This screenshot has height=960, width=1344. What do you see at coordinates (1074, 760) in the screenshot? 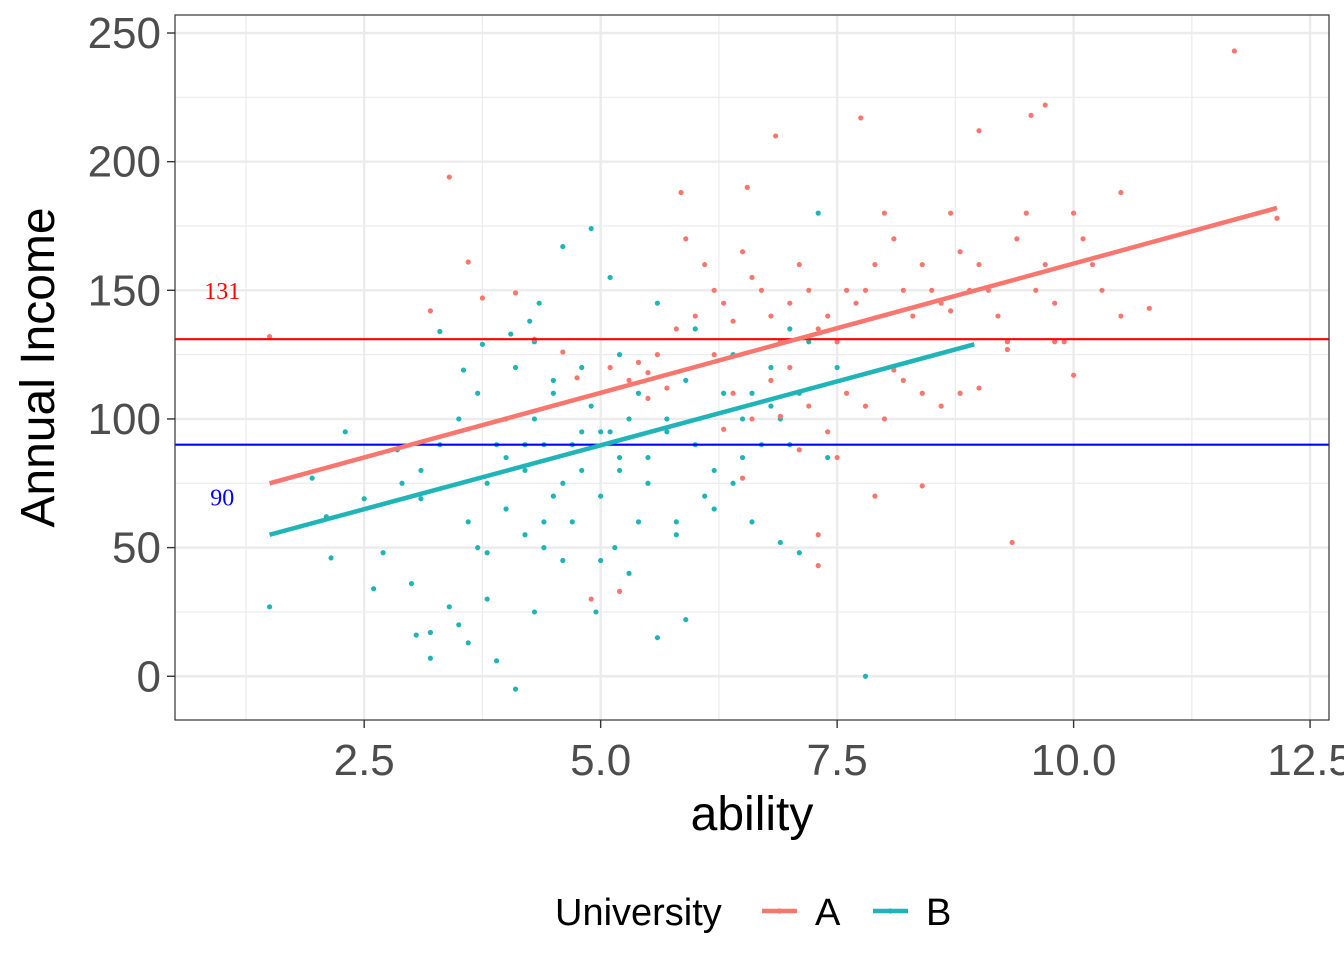
I see `x-tick-label: 10.0` at bounding box center [1074, 760].